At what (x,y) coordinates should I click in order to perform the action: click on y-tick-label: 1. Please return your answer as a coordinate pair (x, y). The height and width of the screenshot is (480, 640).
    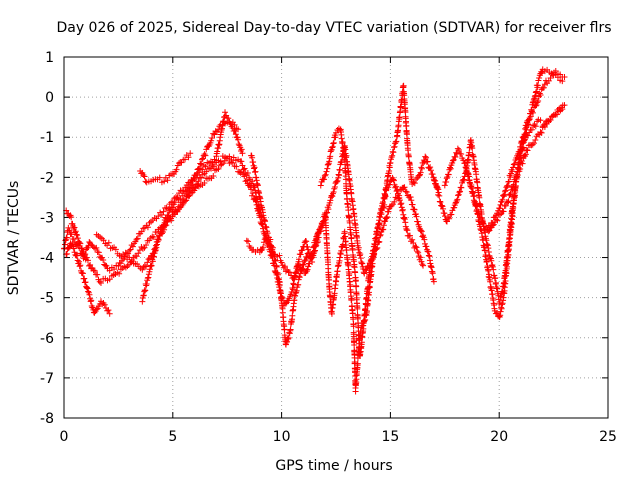
    Looking at the image, I should click on (49, 58).